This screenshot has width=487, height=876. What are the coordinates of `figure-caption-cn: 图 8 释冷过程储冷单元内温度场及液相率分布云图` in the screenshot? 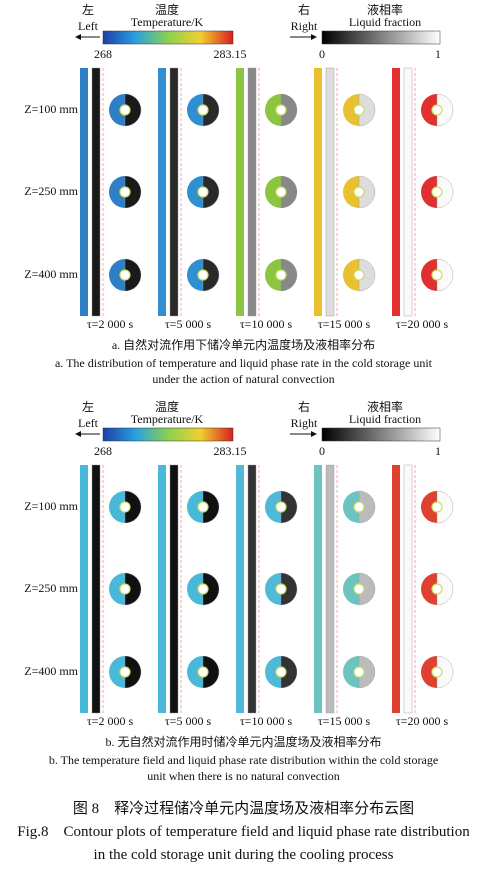 It's located at (243, 809).